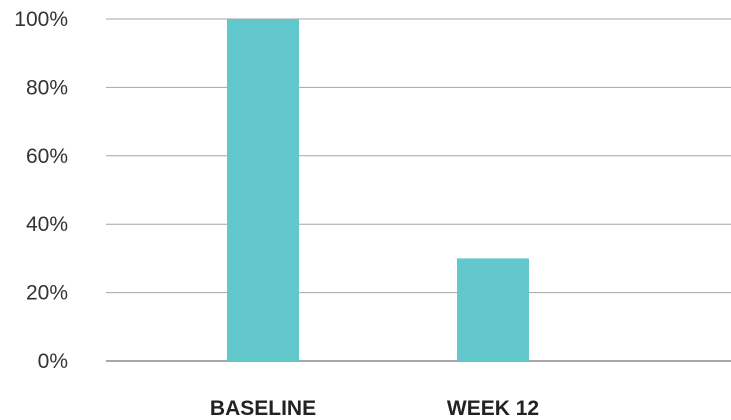 This screenshot has width=731, height=420. I want to click on y-tick-label: 100%, so click(41, 19).